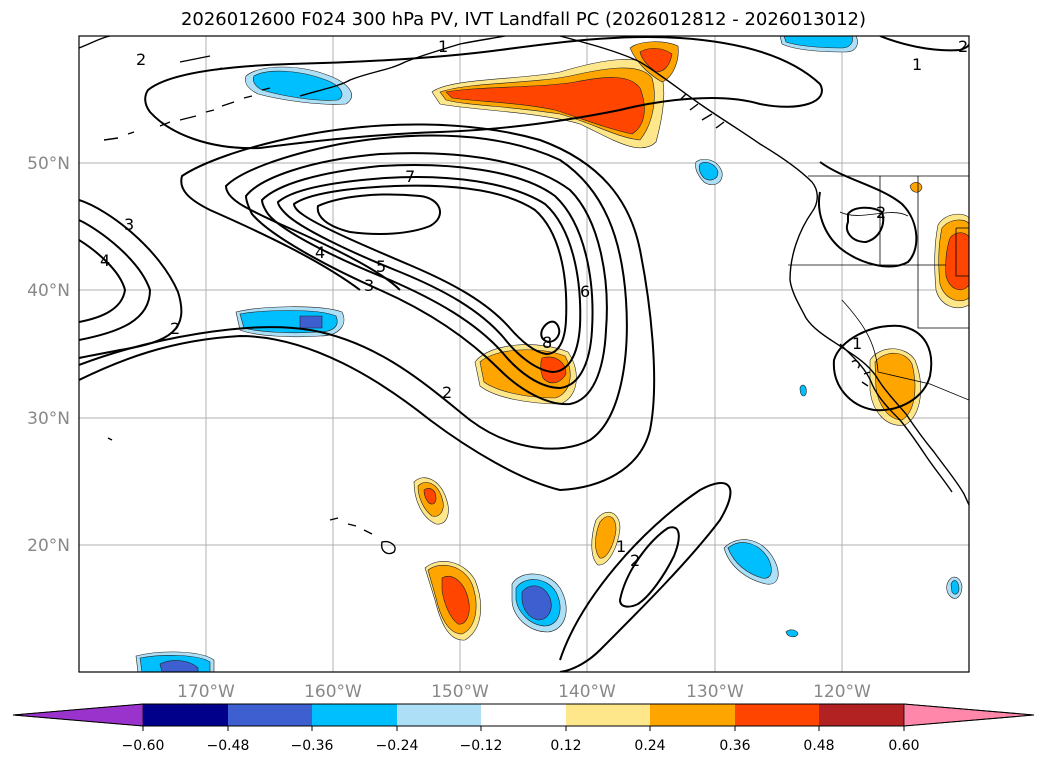 This screenshot has height=765, width=1047. I want to click on pv-contour-label: 7, so click(410, 176).